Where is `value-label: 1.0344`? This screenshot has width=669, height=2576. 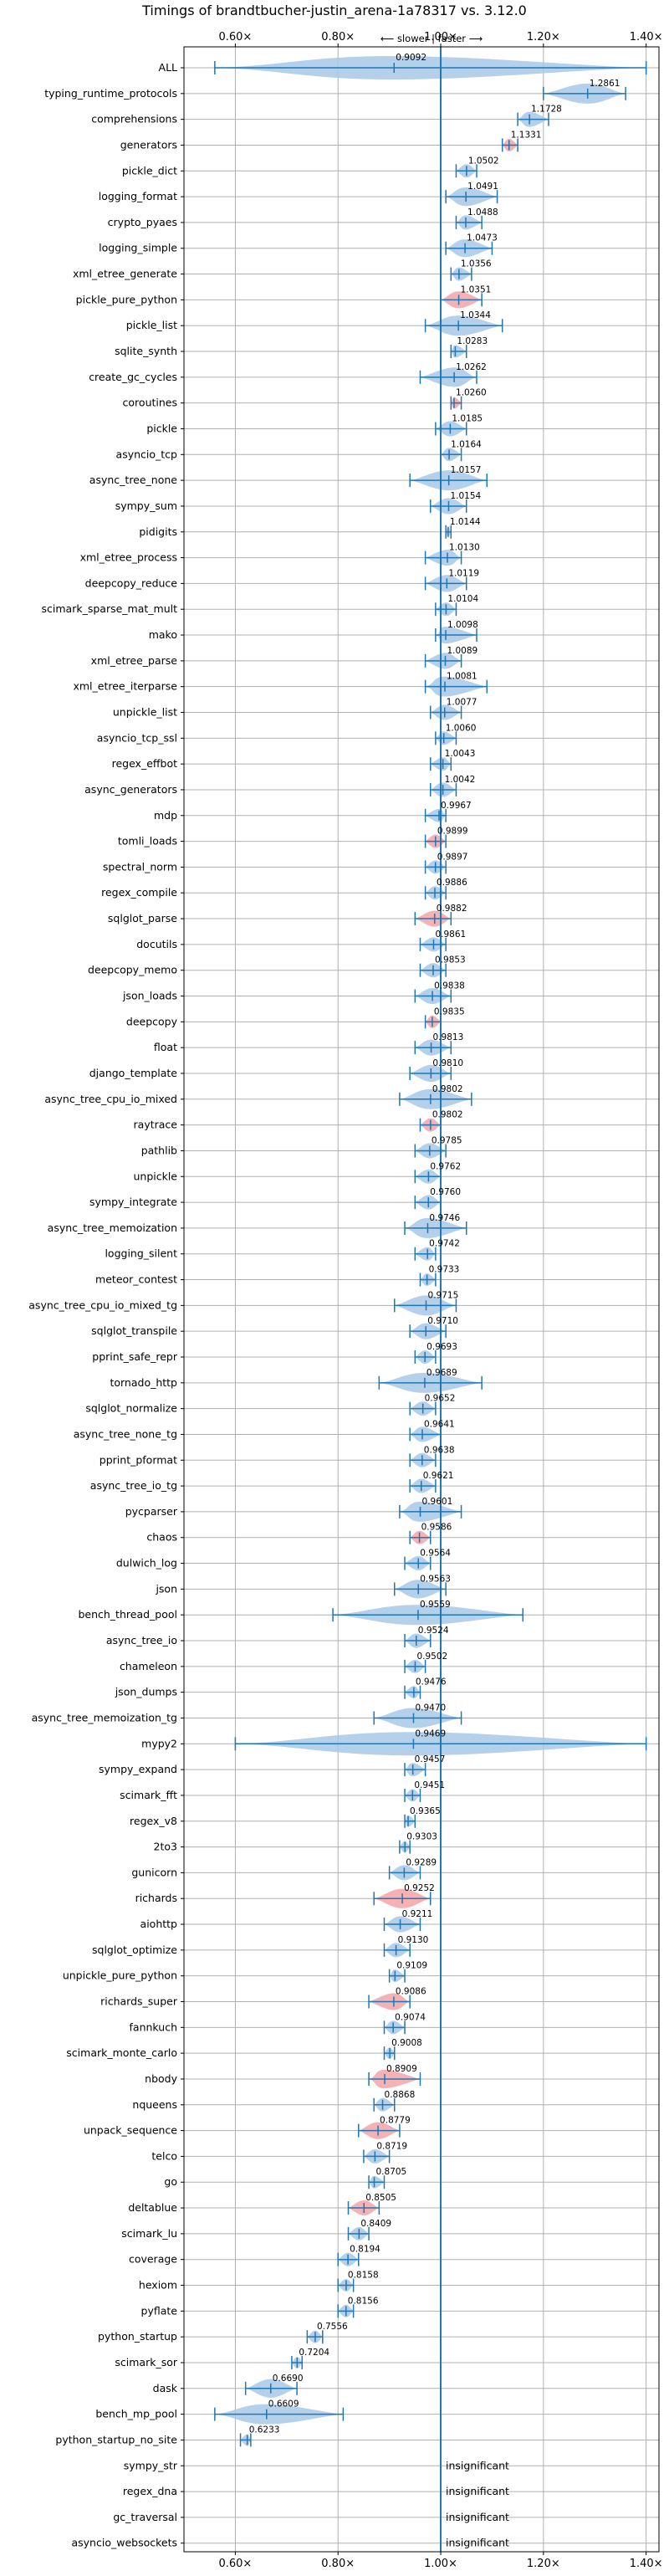
value-label: 1.0344 is located at coordinates (475, 315).